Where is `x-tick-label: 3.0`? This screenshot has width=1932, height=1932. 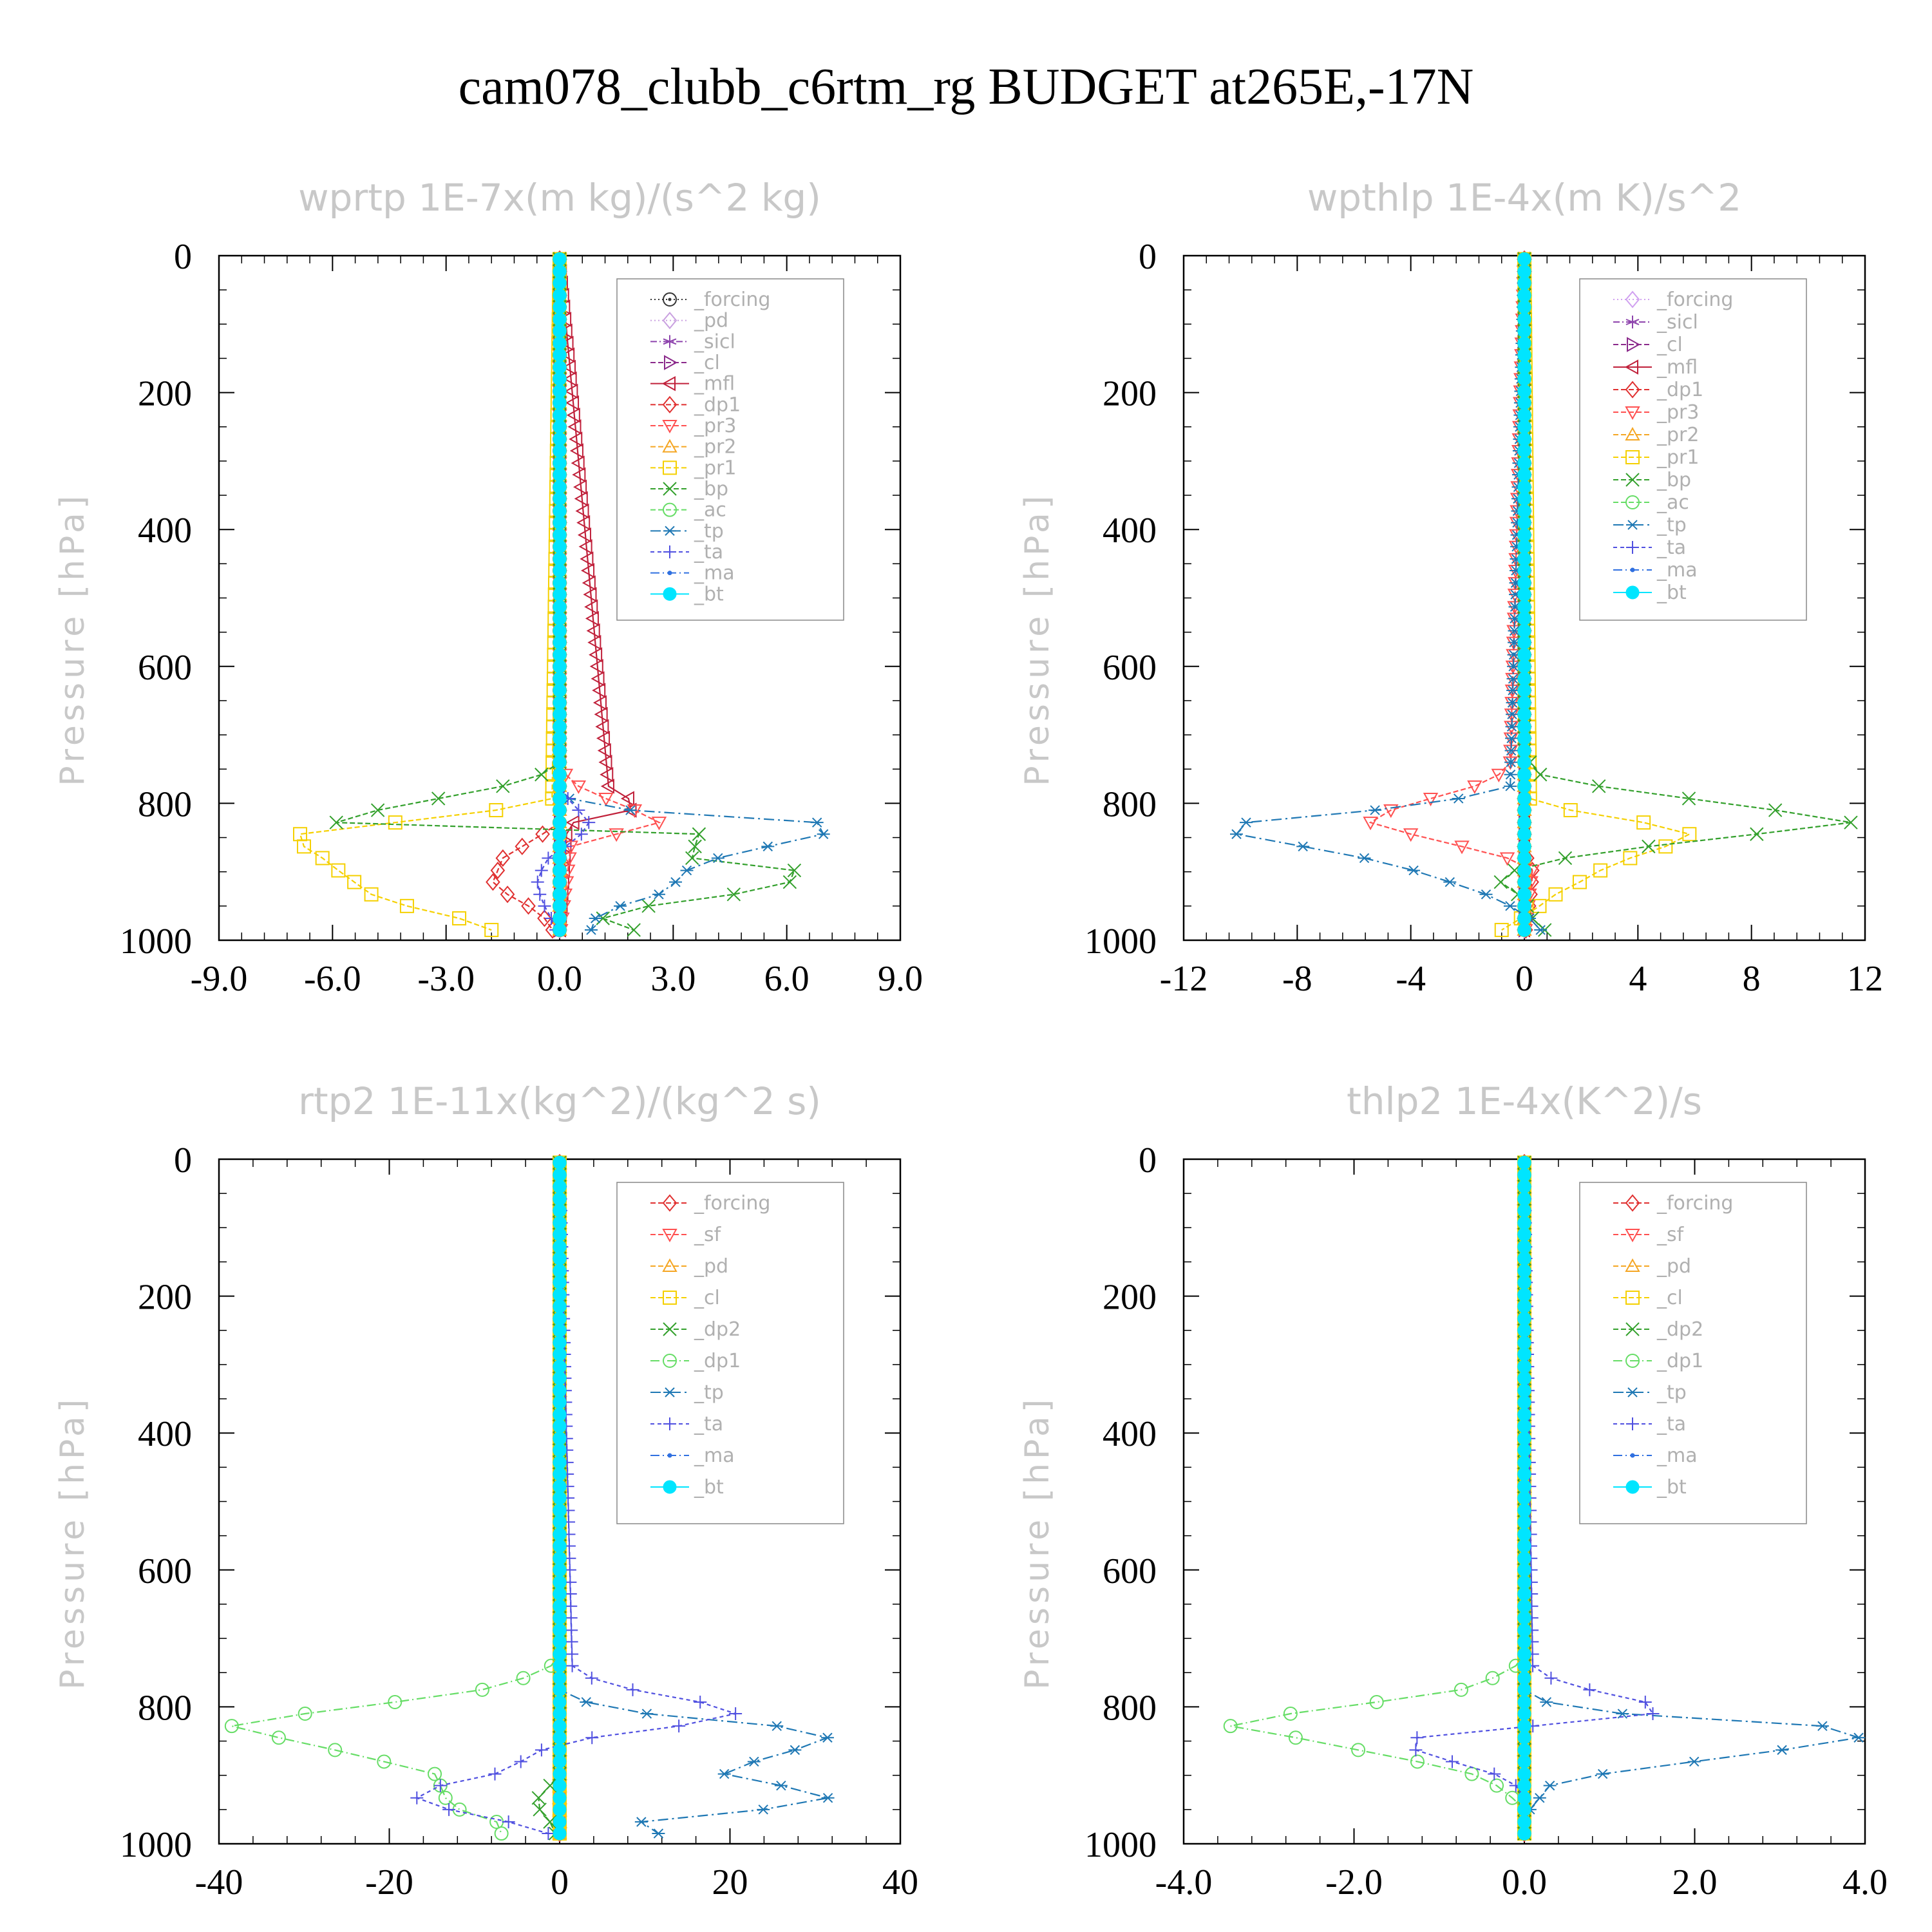
x-tick-label: 3.0 is located at coordinates (673, 979).